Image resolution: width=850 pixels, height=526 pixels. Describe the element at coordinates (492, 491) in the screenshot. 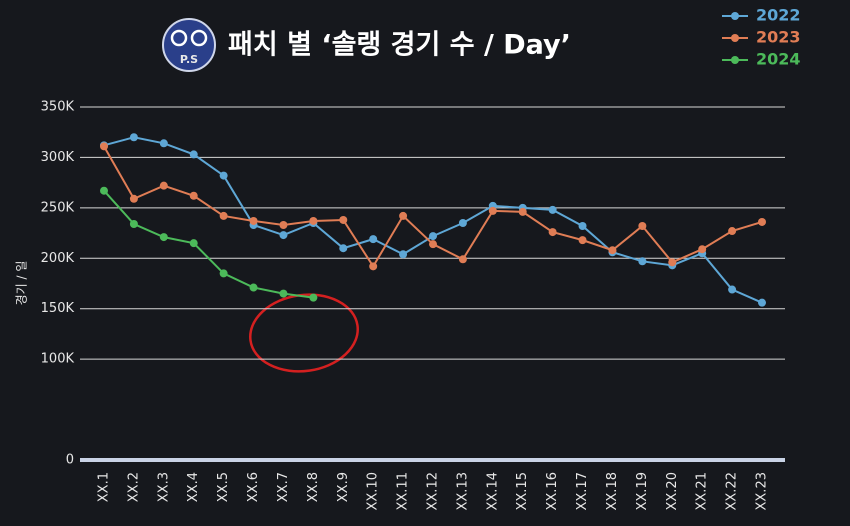

I see `x-tick-label: XX.14` at that location.